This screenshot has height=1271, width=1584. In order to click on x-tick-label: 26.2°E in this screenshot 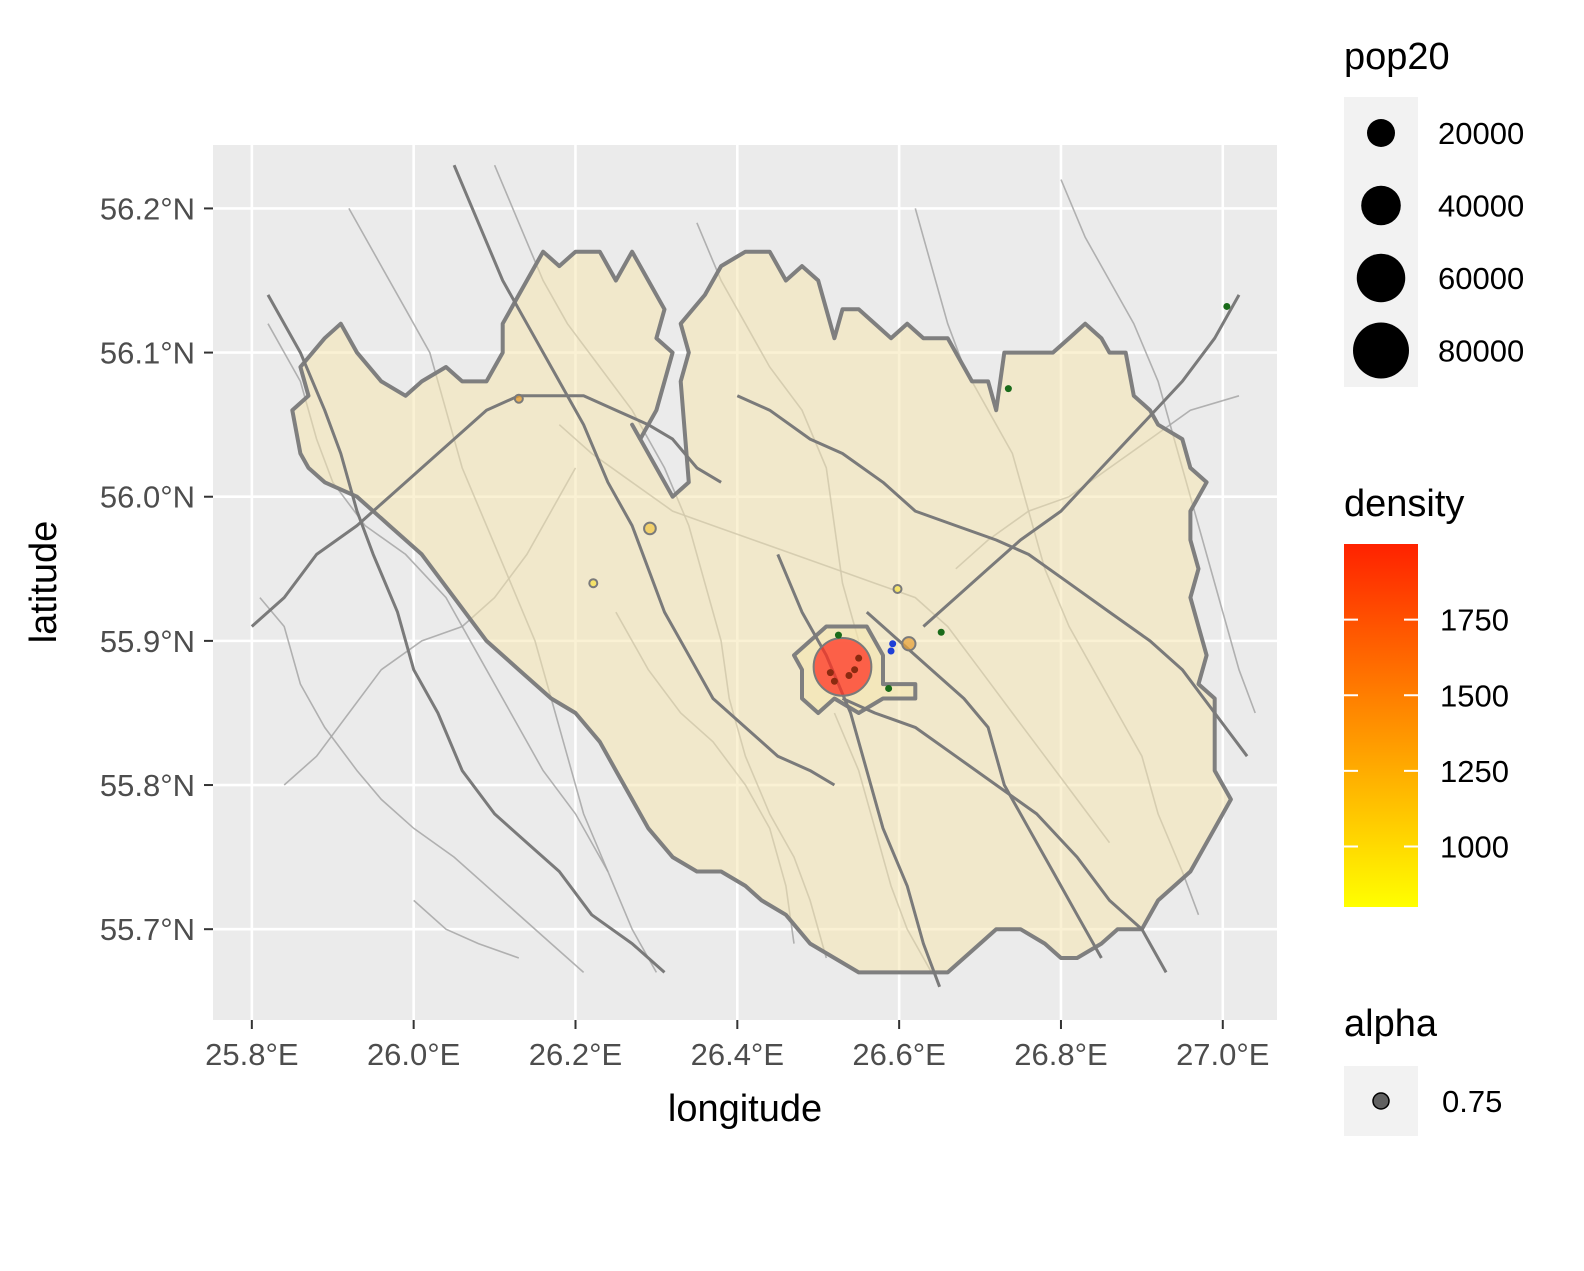, I will do `click(575, 1054)`.